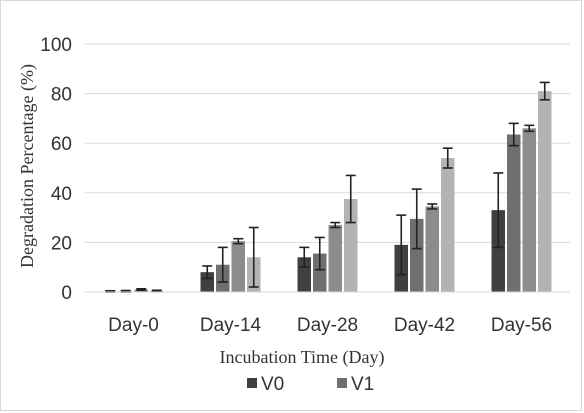 The image size is (584, 413). Describe the element at coordinates (231, 325) in the screenshot. I see `x-tick-label: Day-14` at that location.